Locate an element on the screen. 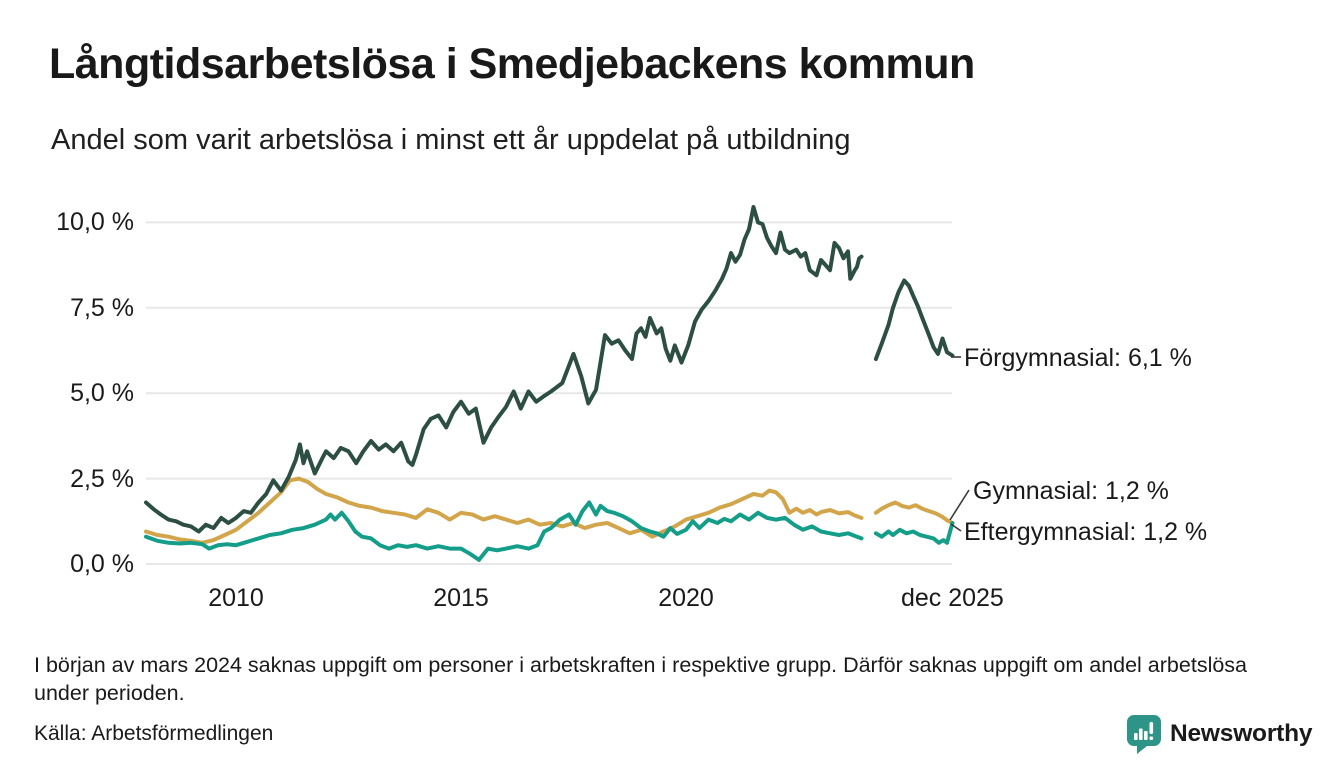 The height and width of the screenshot is (780, 1340). newsworthy-logo: Newsworthy is located at coordinates (1219, 734).